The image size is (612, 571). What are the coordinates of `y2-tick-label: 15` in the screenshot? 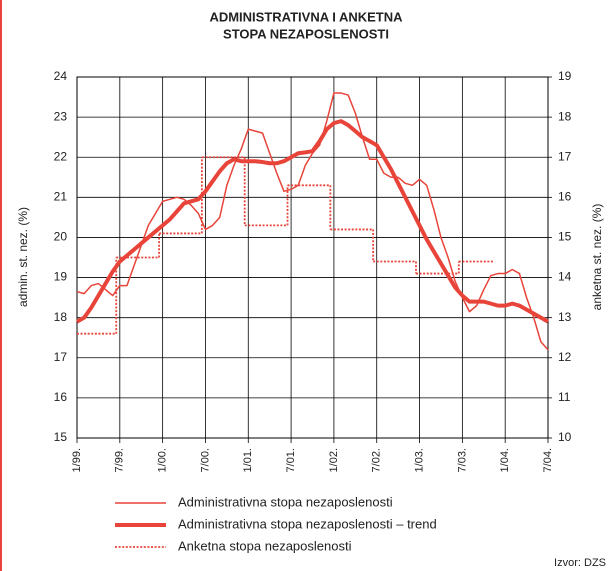 It's located at (565, 237).